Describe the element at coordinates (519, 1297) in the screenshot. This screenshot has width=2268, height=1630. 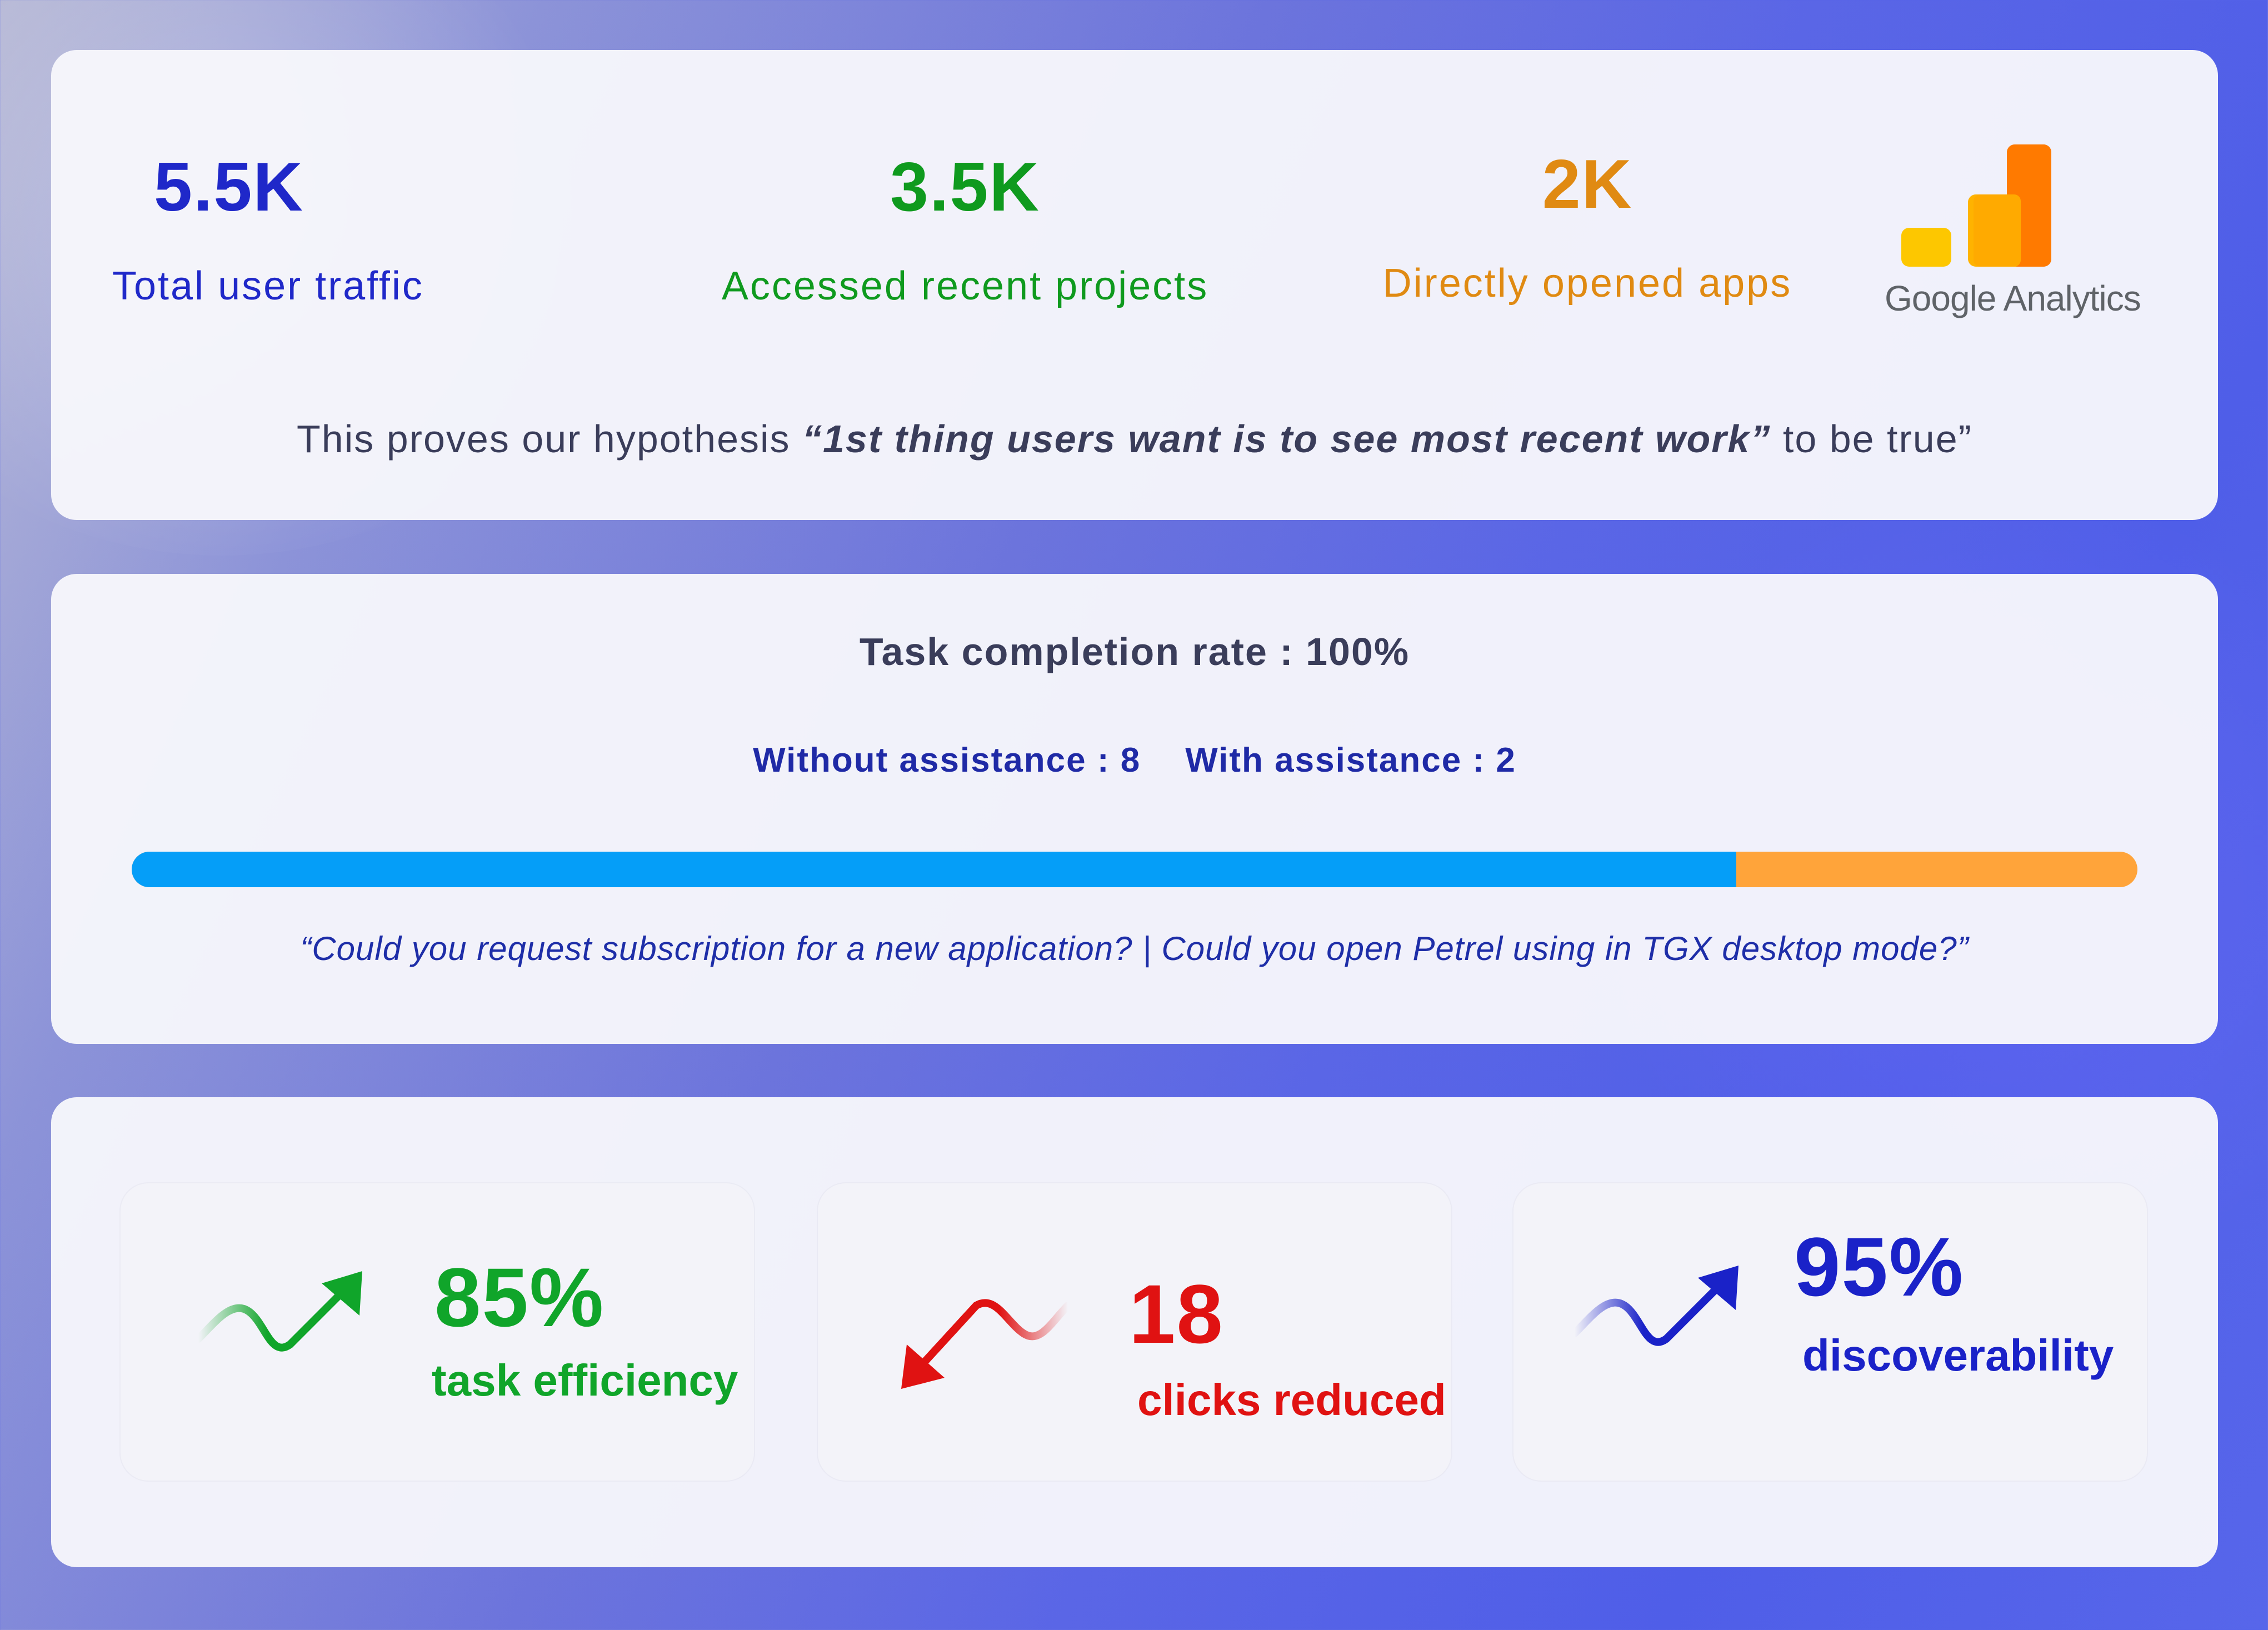
I see `metric-value: 85%` at that location.